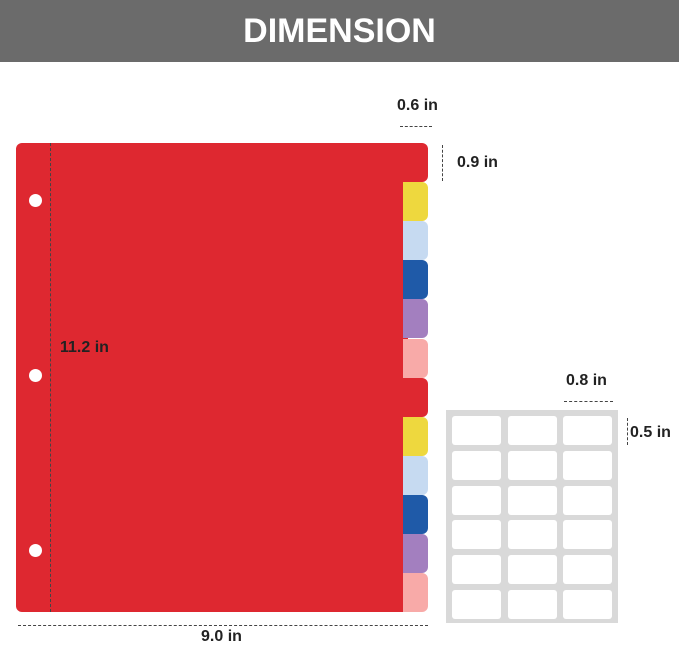 The height and width of the screenshot is (646, 679). What do you see at coordinates (223, 625) in the screenshot?
I see `width-dimension-line` at bounding box center [223, 625].